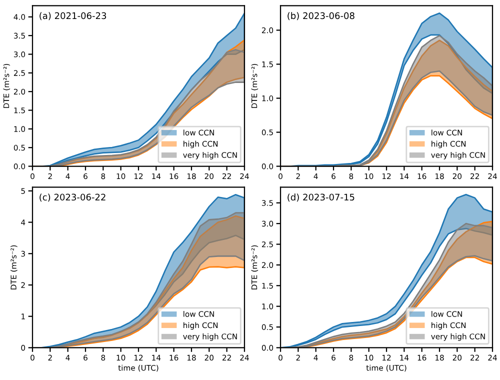 Image resolution: width=500 pixels, height=380 pixels. What do you see at coordinates (73, 198) in the screenshot?
I see `text: (c) 2023-06-22` at bounding box center [73, 198].